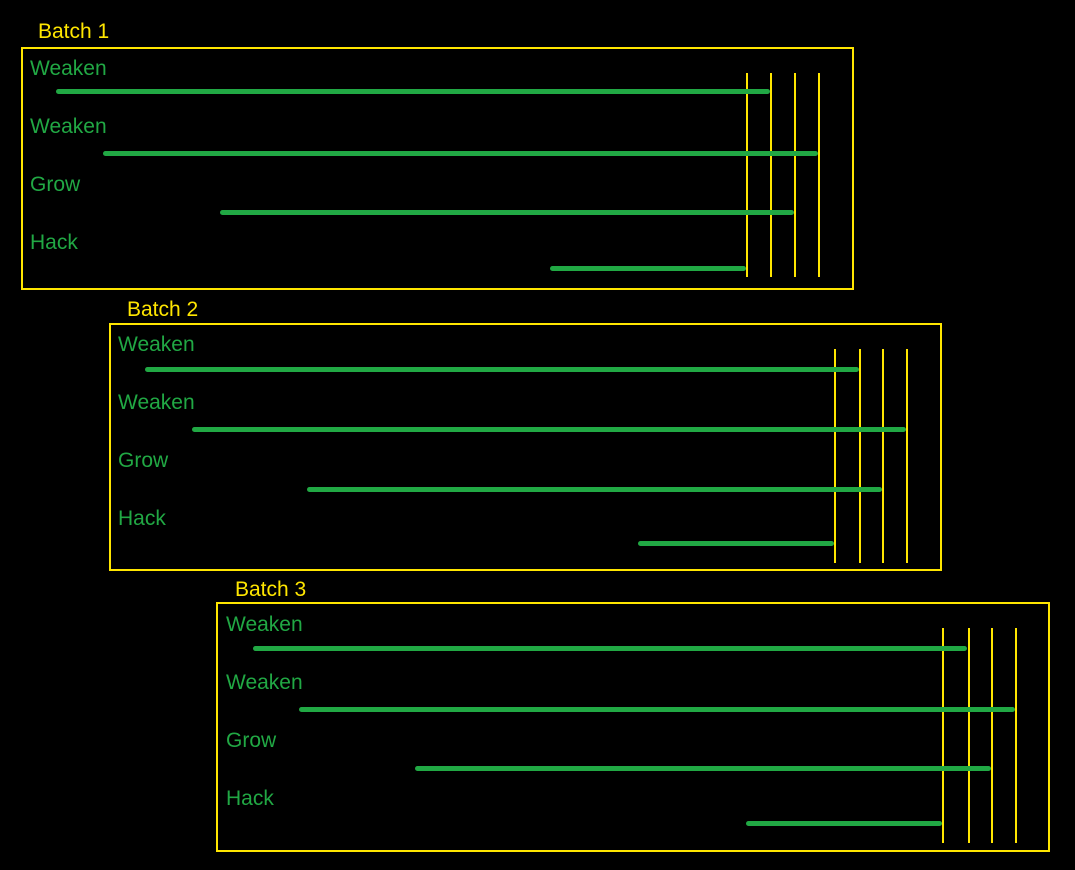 The width and height of the screenshot is (1075, 870). What do you see at coordinates (250, 798) in the screenshot?
I see `batch-3-task-label-hack: Hack` at bounding box center [250, 798].